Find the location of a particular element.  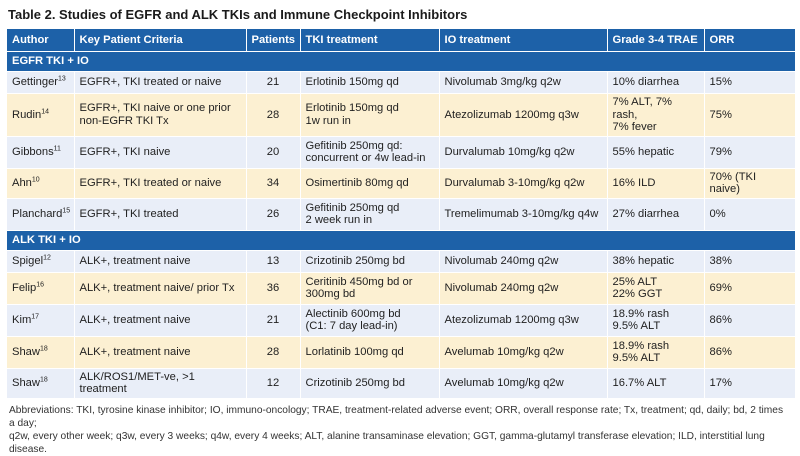

criteria-line: non-EGFR TKI Tx is located at coordinates (124, 120).